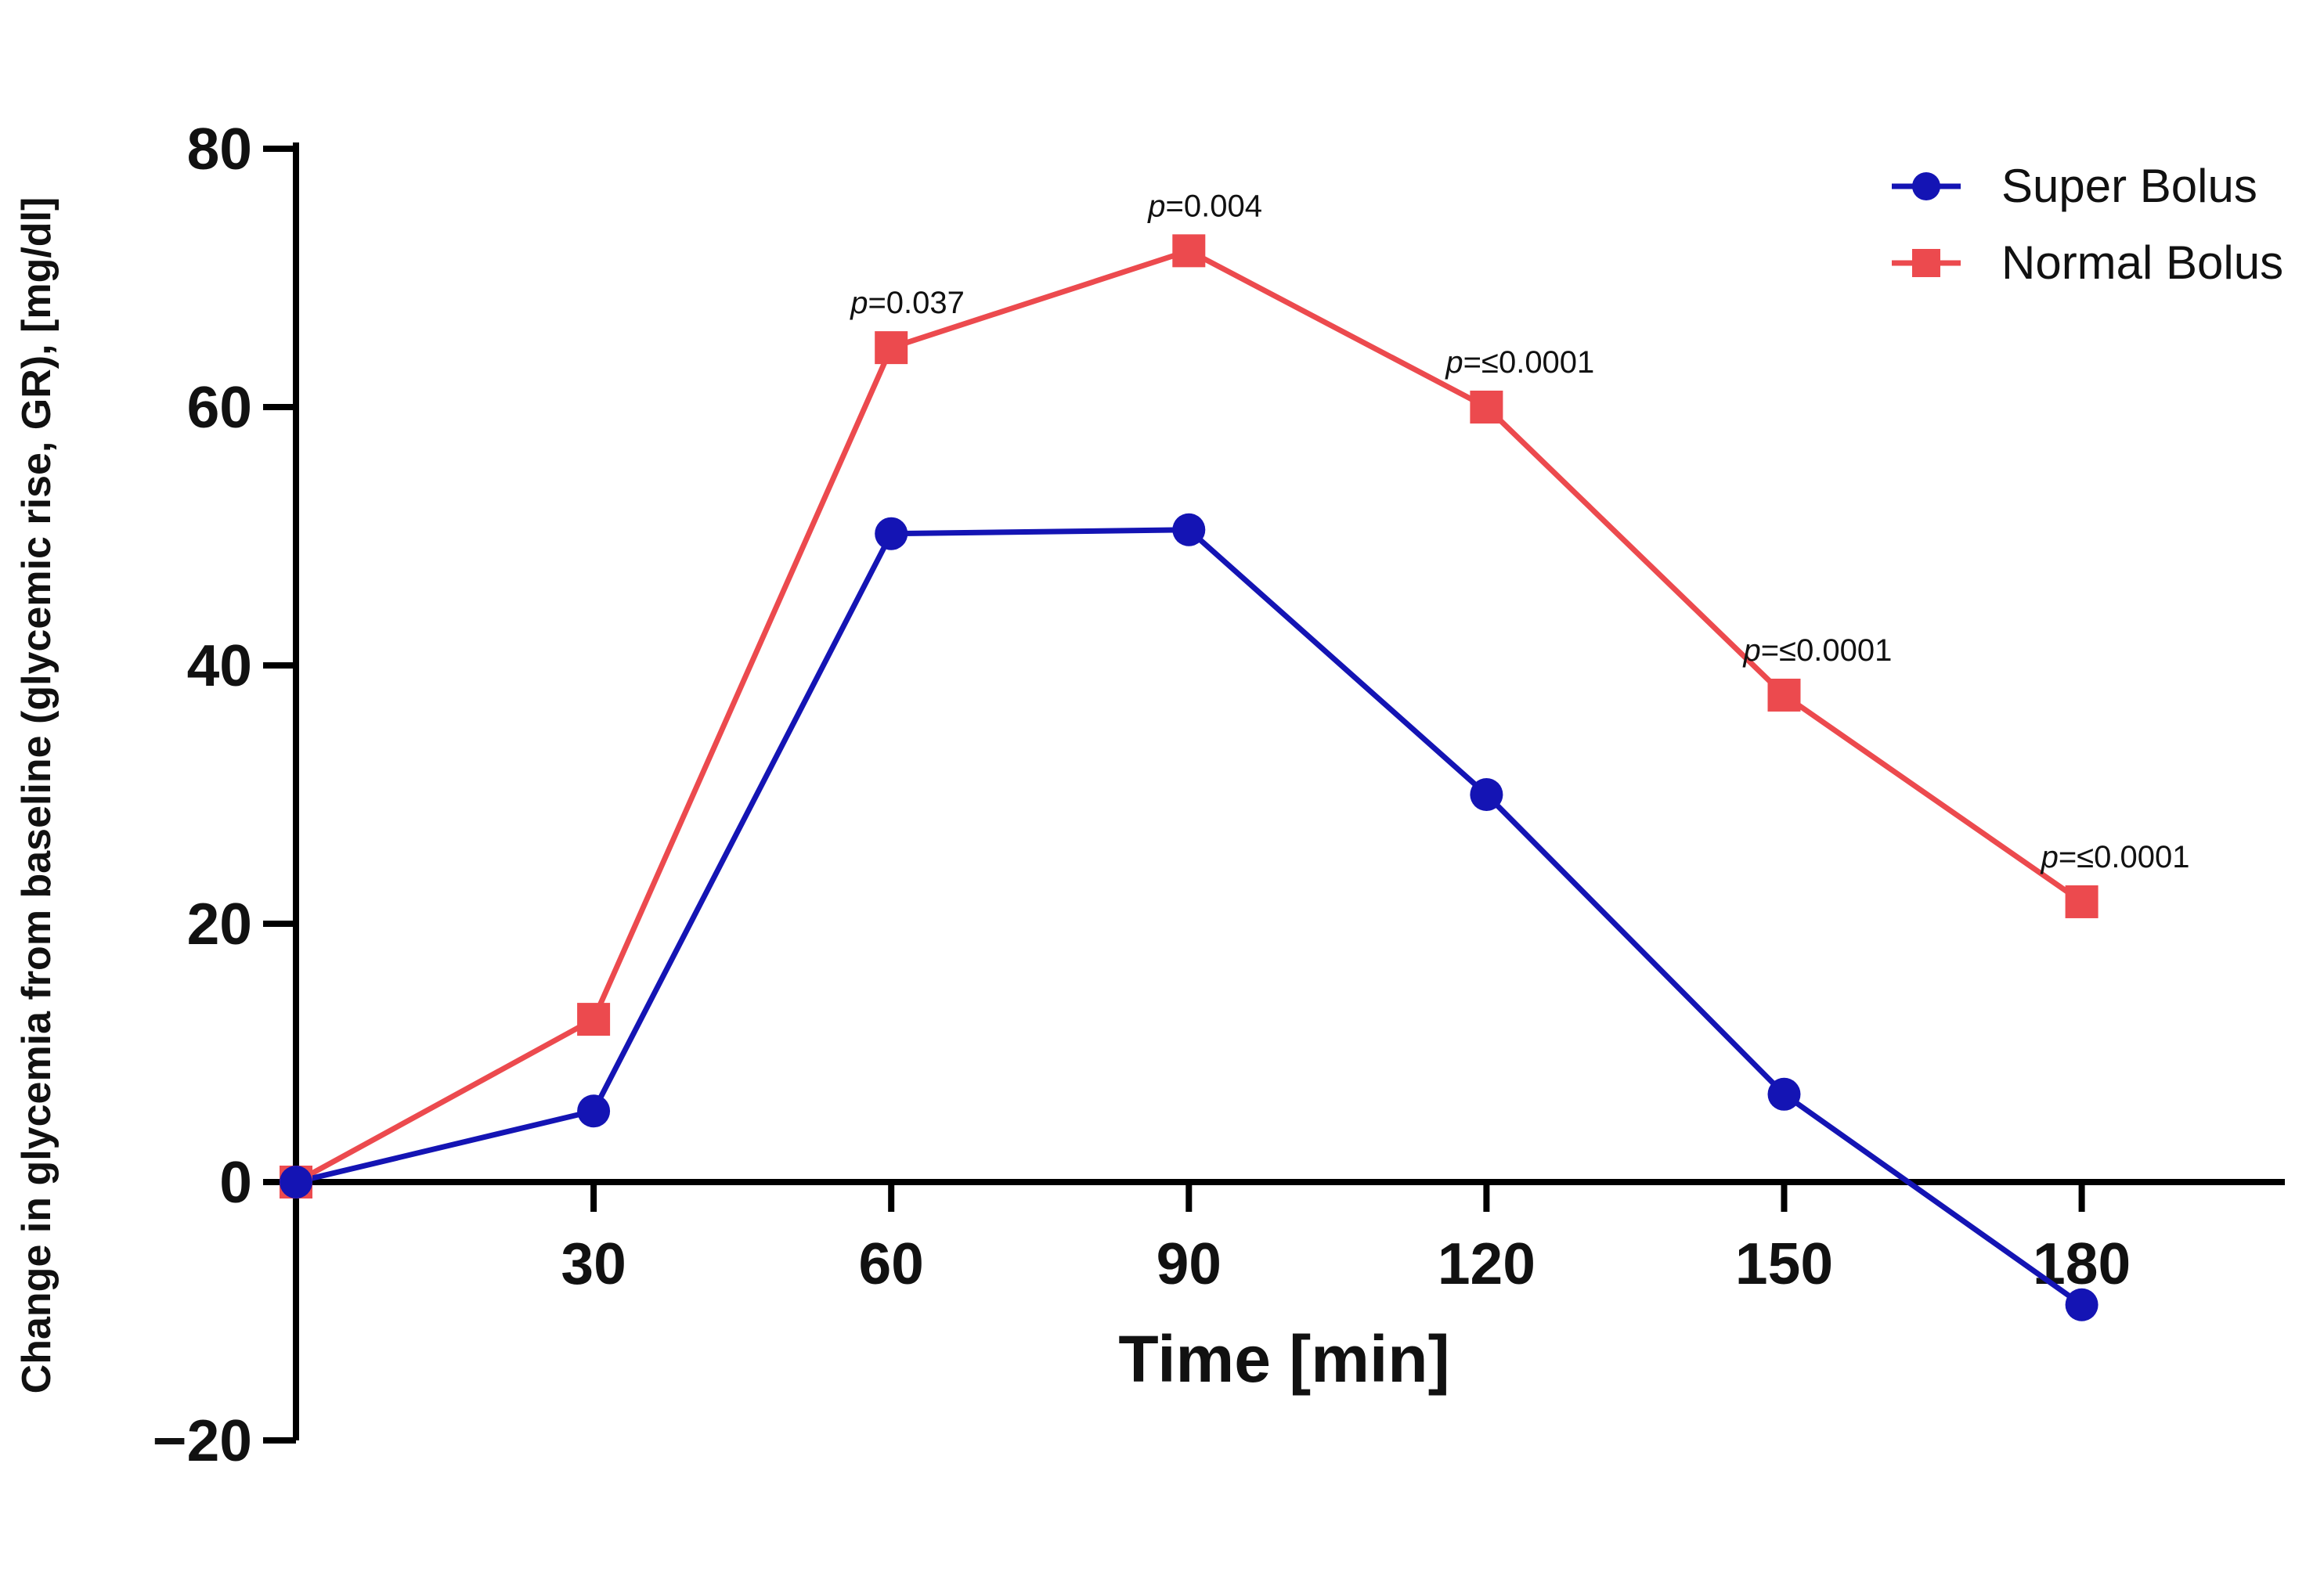  Describe the element at coordinates (1189, 1263) in the screenshot. I see `x-tick-label: 90` at that location.